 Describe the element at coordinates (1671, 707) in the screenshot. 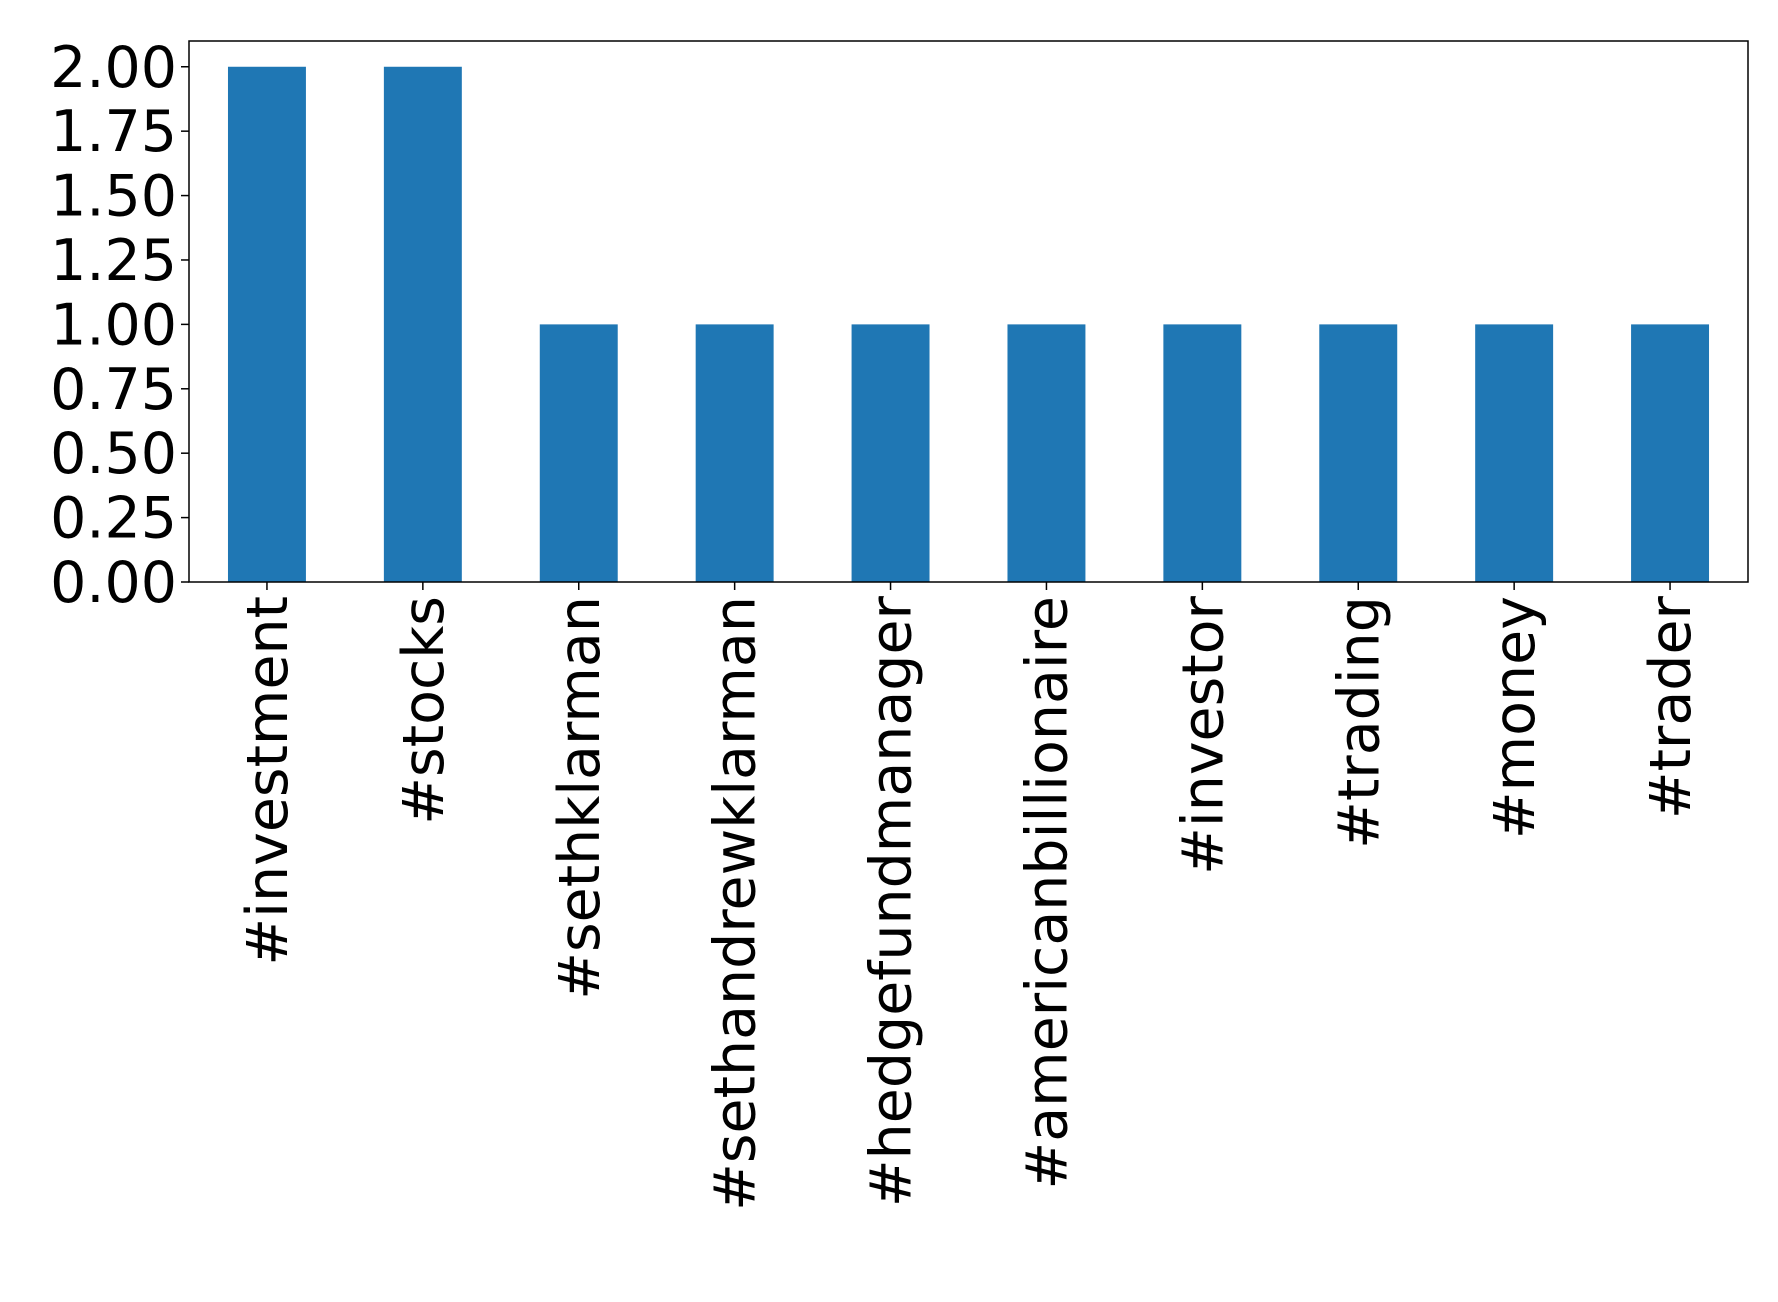

I see `x-tick-label: #trader` at that location.